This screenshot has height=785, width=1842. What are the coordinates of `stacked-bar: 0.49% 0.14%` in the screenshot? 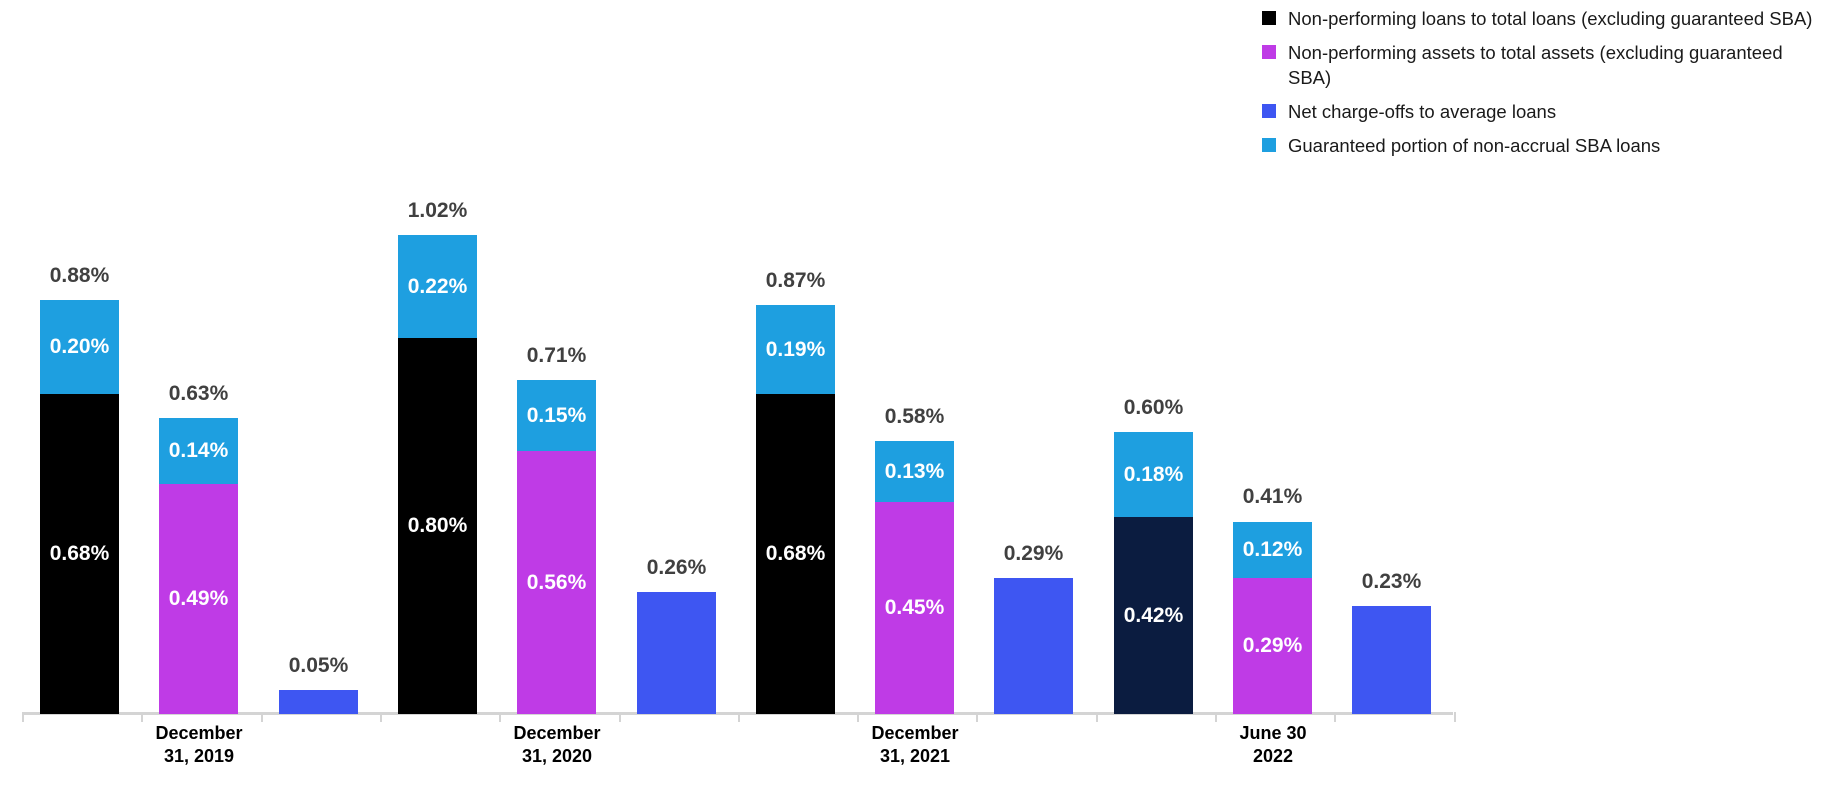 It's located at (198, 566).